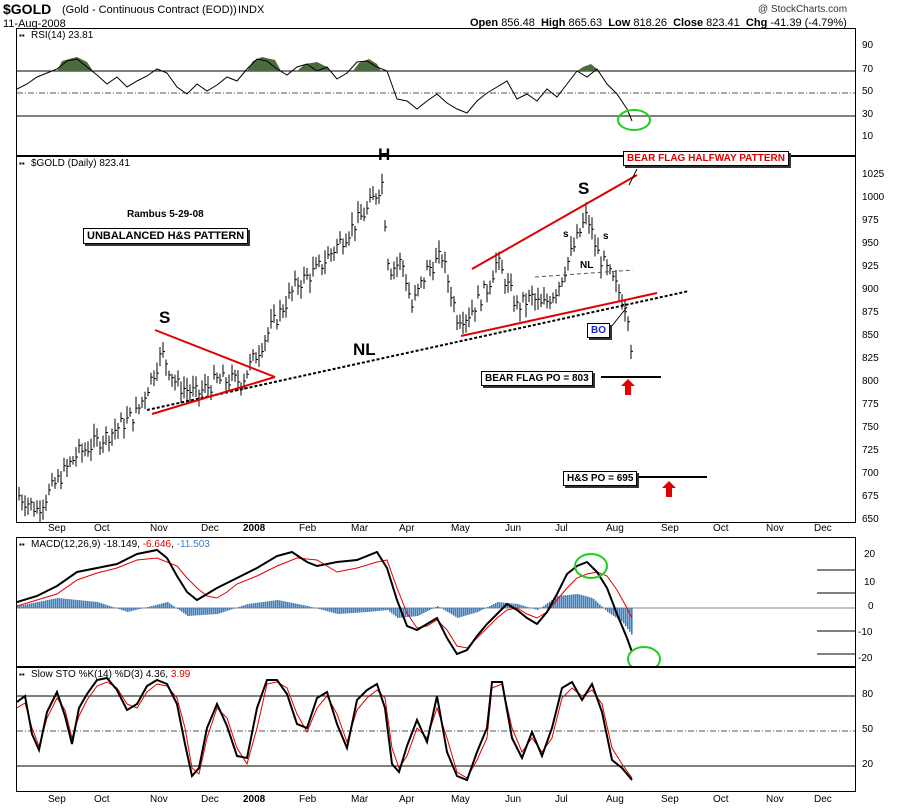 The width and height of the screenshot is (900, 811). What do you see at coordinates (308, 799) in the screenshot?
I see `month-label: Feb` at bounding box center [308, 799].